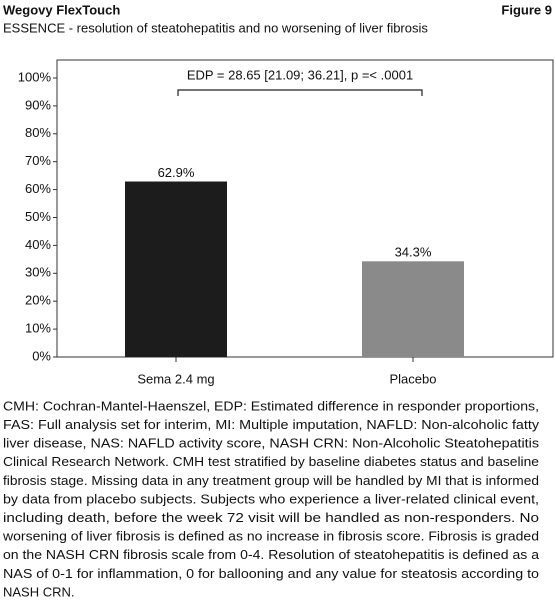 Image resolution: width=556 pixels, height=607 pixels. What do you see at coordinates (300, 74) in the screenshot?
I see `annotation: EDP = 28.65 [21.09; 36.21], p =< .0001` at bounding box center [300, 74].